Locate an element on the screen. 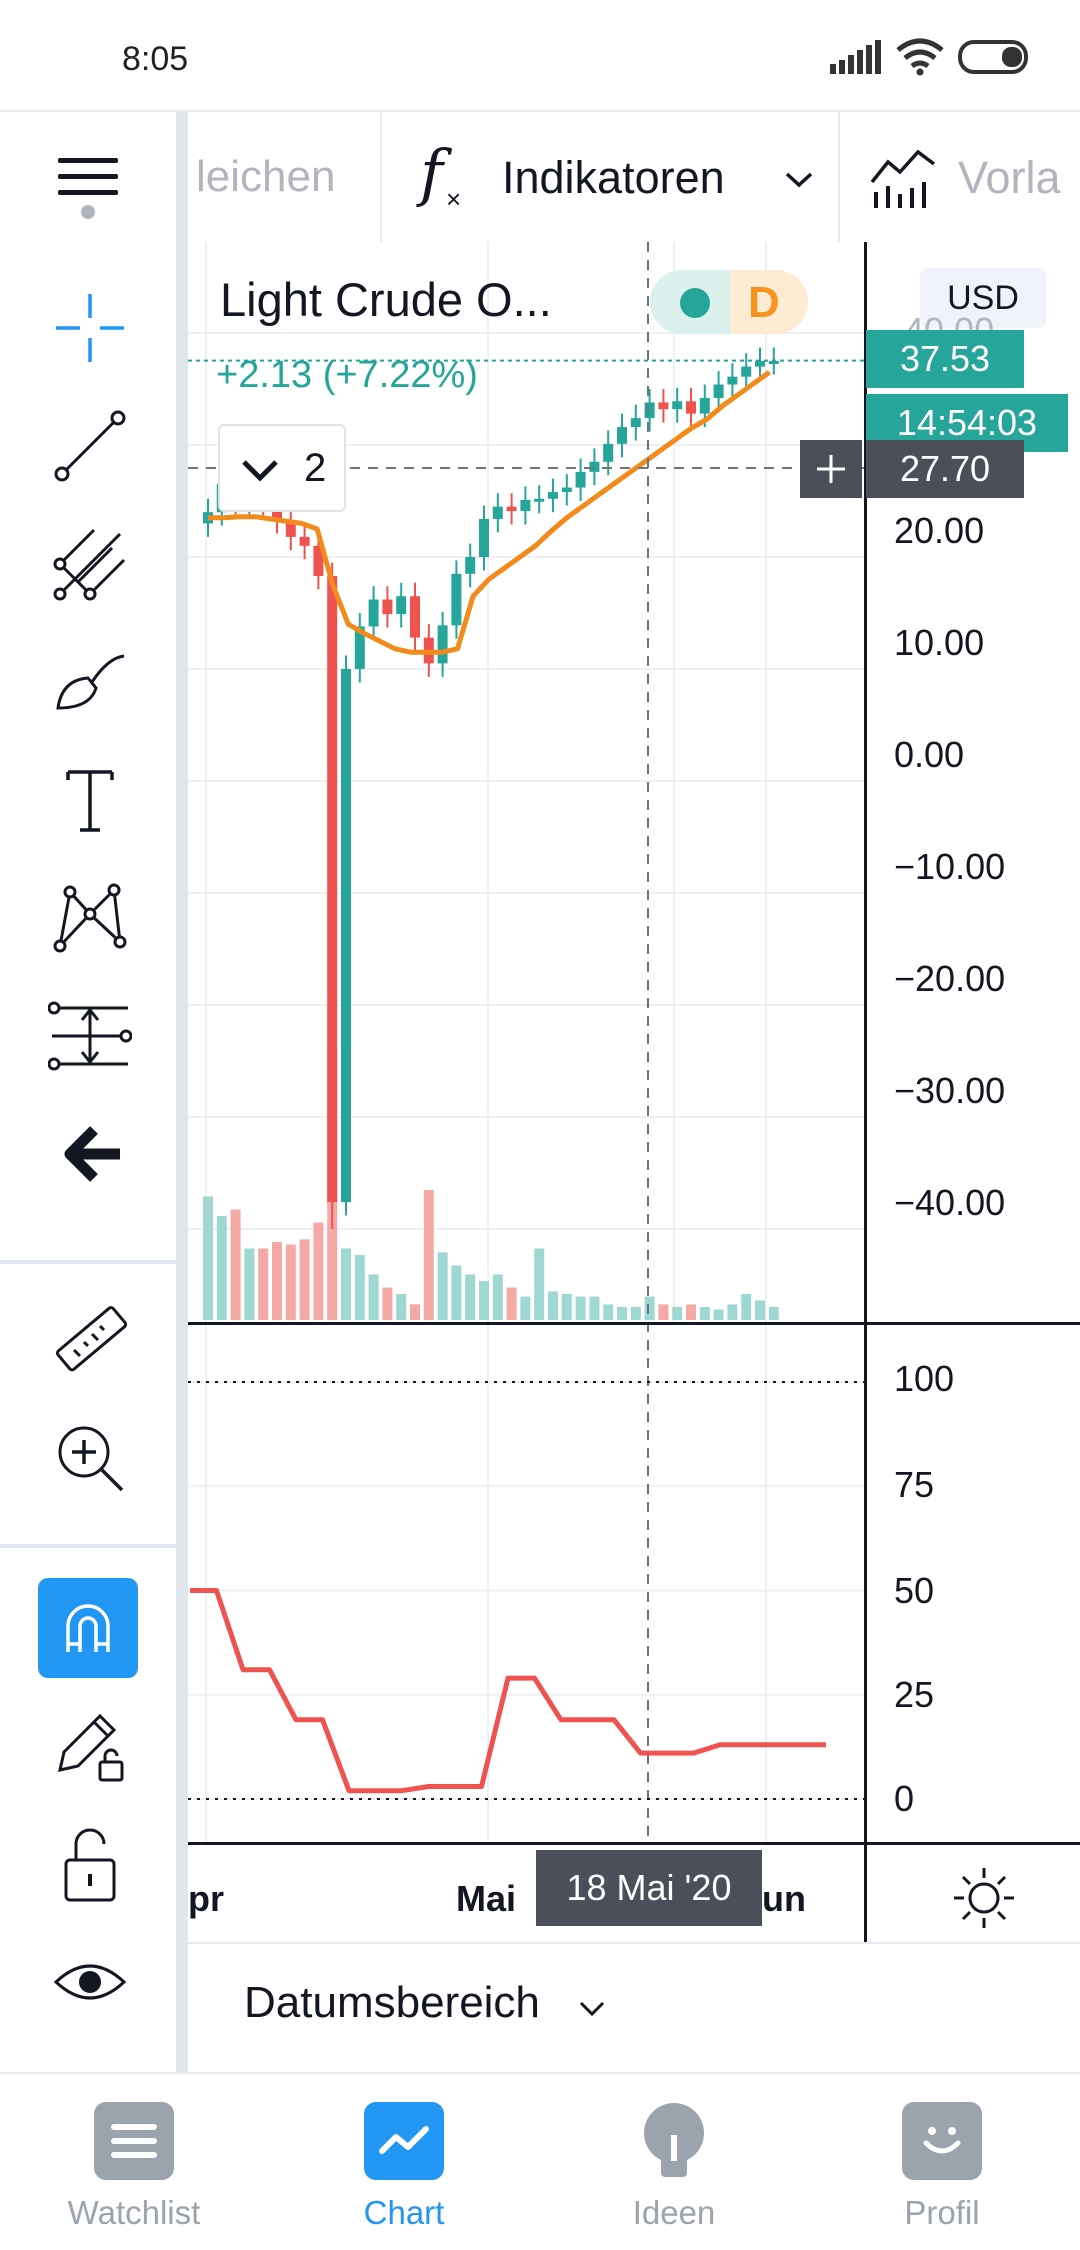 This screenshot has width=1080, height=2250. visibility-tool is located at coordinates (90, 1982).